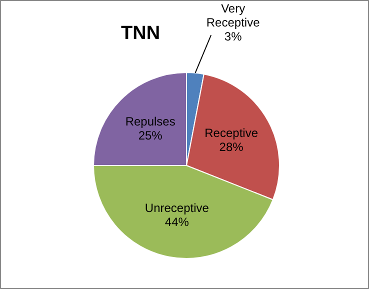 The width and height of the screenshot is (369, 289). I want to click on slice-label: Repulses, so click(150, 121).